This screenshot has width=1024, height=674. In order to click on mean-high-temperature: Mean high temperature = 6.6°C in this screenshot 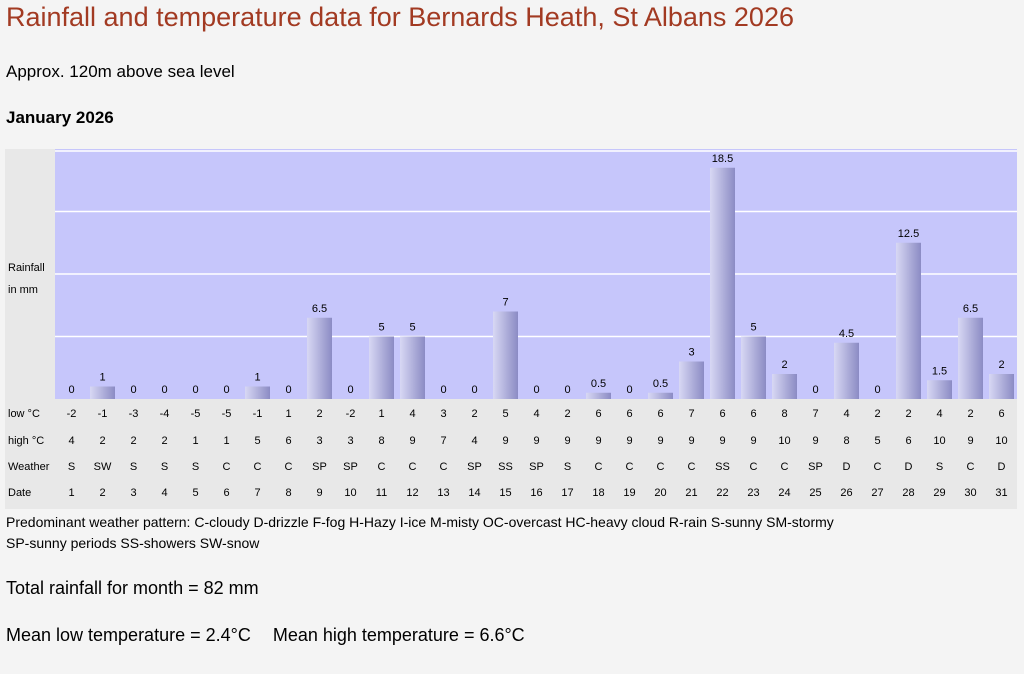, I will do `click(398, 635)`.